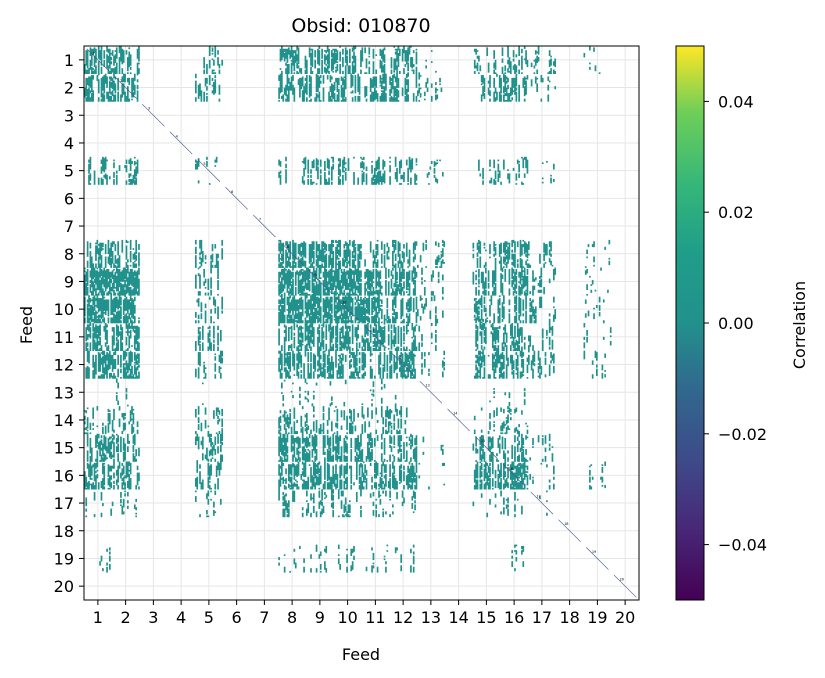  What do you see at coordinates (344, 303) in the screenshot?
I see `diagonal-label: 10` at bounding box center [344, 303].